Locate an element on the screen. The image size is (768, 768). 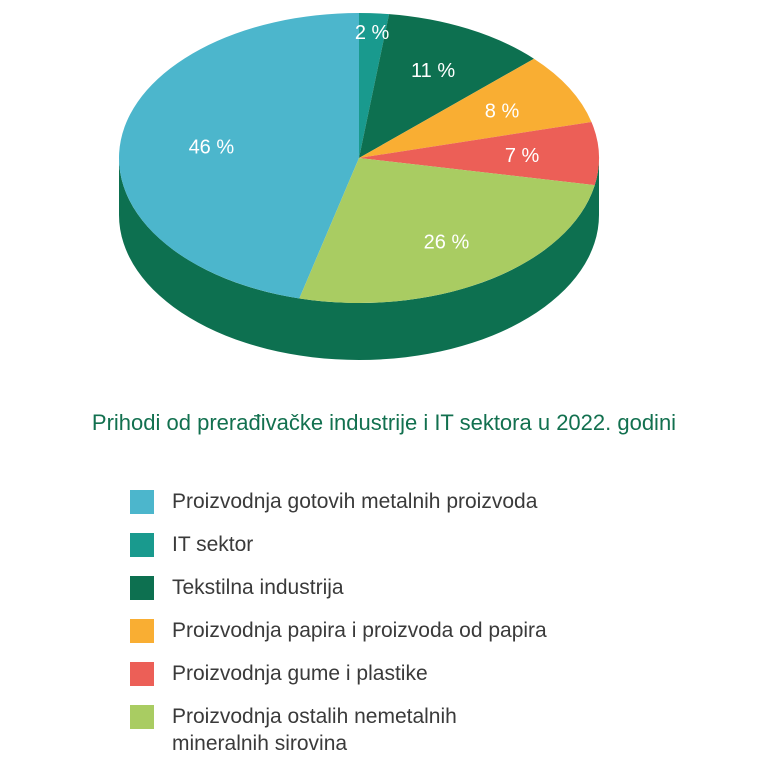
legend-item: Proizvodnja papira i proizvoda od papira is located at coordinates (430, 638).